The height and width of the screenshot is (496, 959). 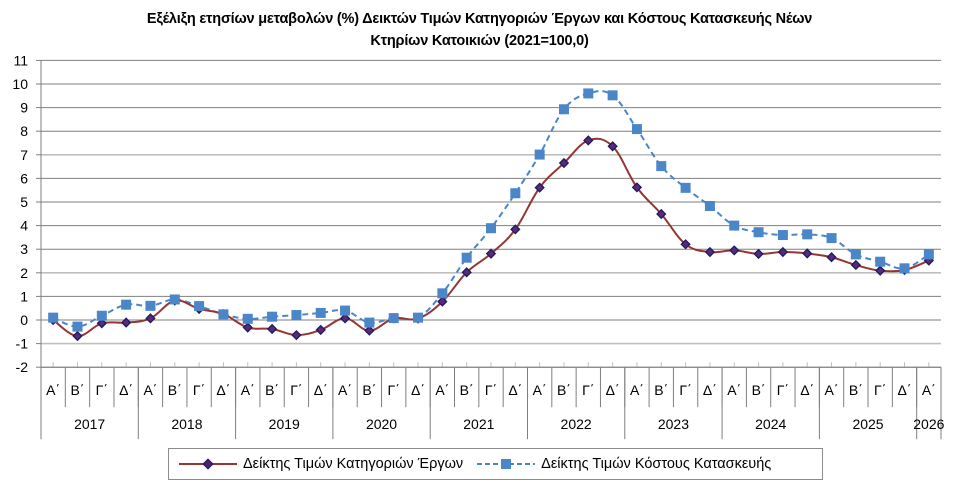 What do you see at coordinates (576, 424) in the screenshot?
I see `x-year-label: 2022` at bounding box center [576, 424].